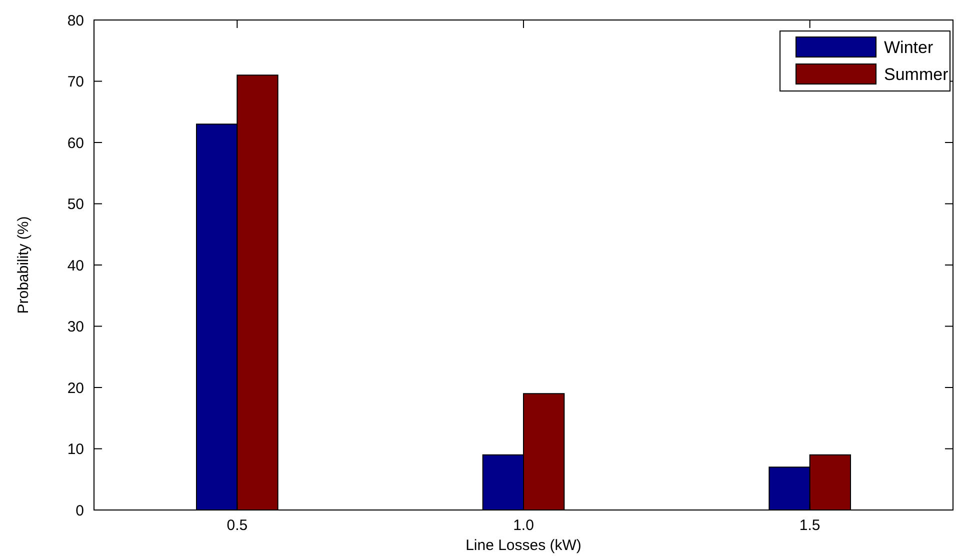 The image size is (959, 556). I want to click on y-tick-label: 40, so click(75, 265).